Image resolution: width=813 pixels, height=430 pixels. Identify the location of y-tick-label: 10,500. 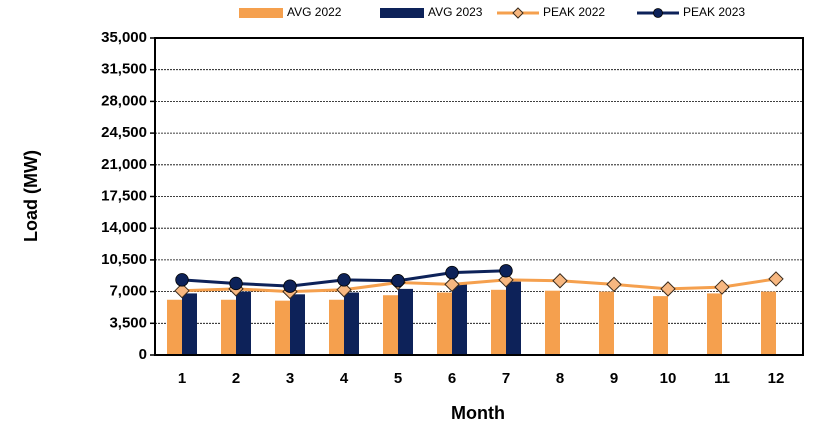
(124, 259).